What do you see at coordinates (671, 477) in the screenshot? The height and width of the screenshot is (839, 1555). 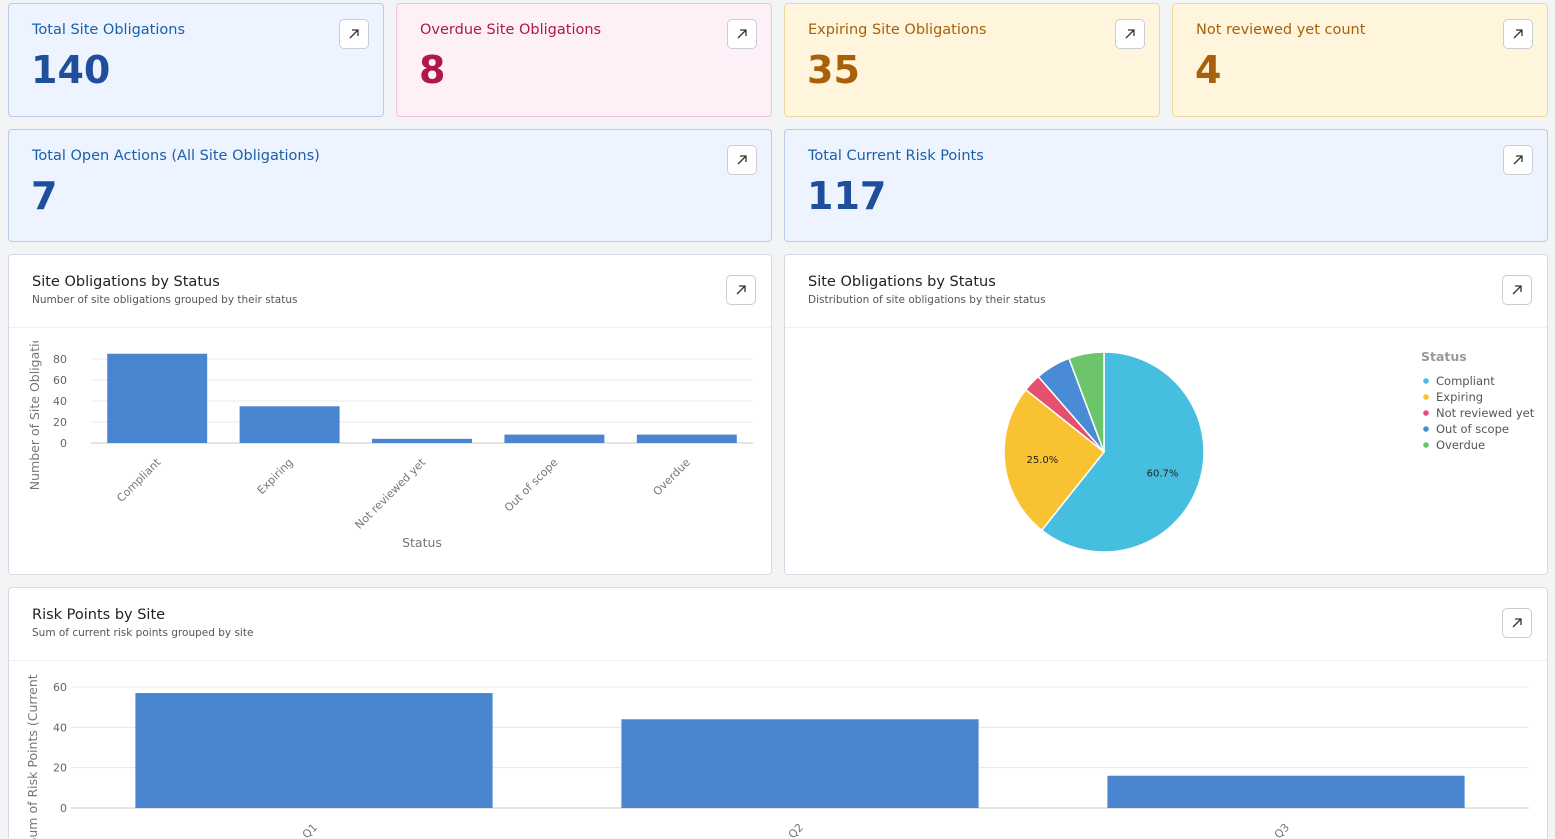 I see `x-tick-label: Overdue` at bounding box center [671, 477].